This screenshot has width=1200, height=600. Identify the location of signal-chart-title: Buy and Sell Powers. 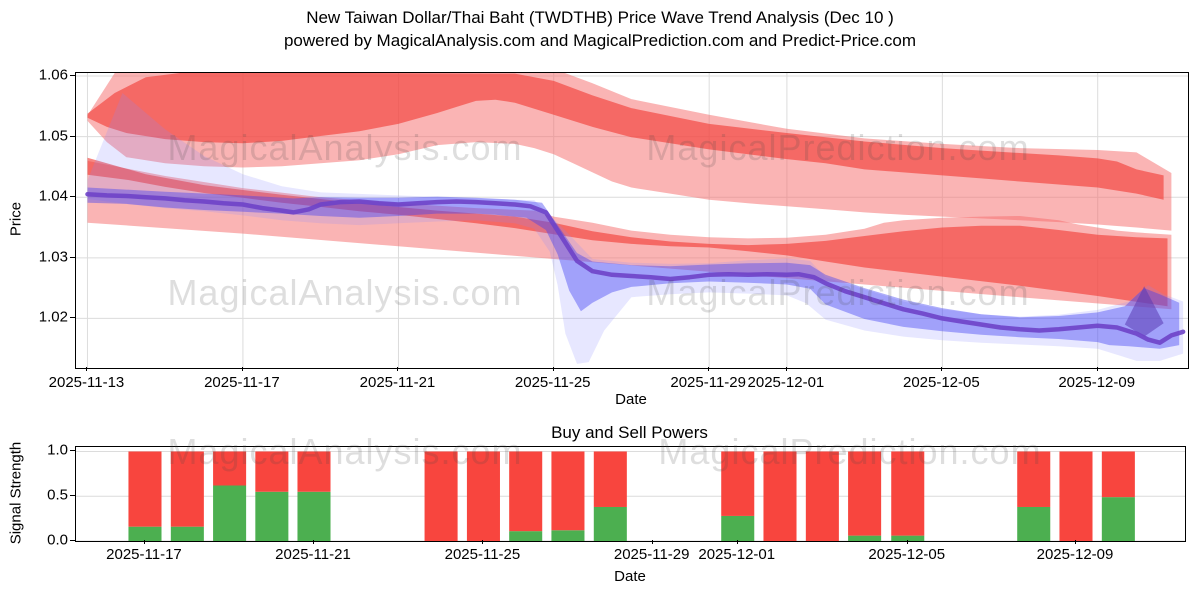
(629, 432).